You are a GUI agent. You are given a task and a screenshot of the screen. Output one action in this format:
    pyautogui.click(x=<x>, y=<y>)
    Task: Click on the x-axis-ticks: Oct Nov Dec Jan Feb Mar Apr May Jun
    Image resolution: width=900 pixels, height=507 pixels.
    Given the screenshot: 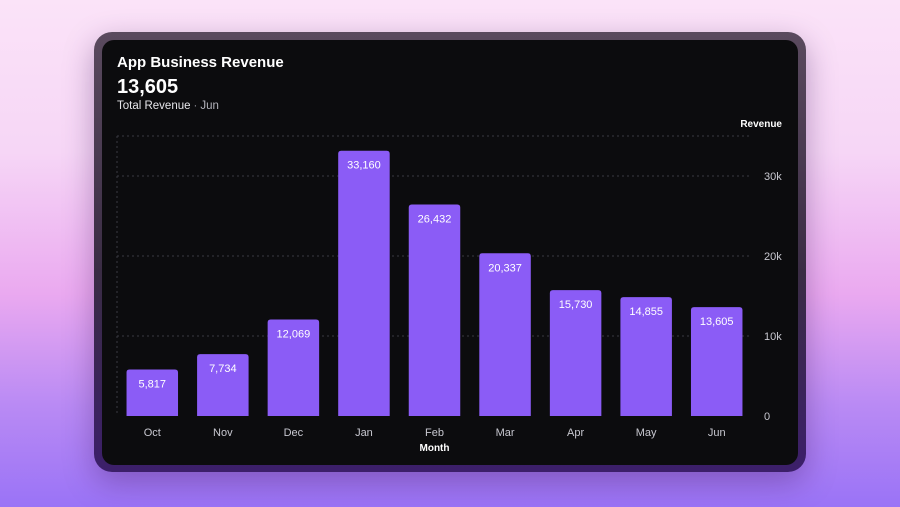 What is the action you would take?
    pyautogui.click(x=435, y=433)
    